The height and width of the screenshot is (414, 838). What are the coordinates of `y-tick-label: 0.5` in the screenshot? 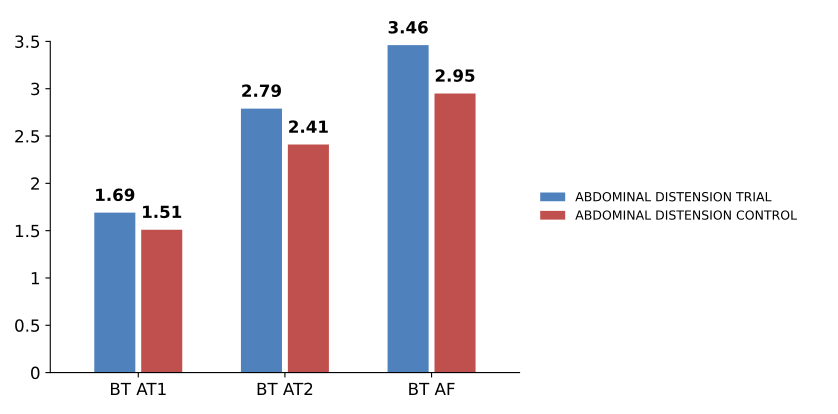 It's located at (27, 325).